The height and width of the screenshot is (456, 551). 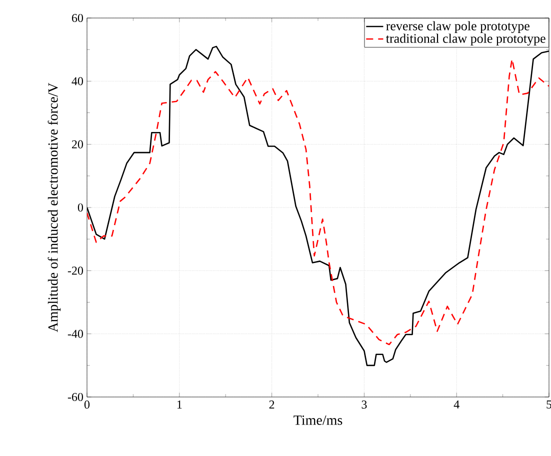 I want to click on y-tick-label: -40, so click(x=76, y=334).